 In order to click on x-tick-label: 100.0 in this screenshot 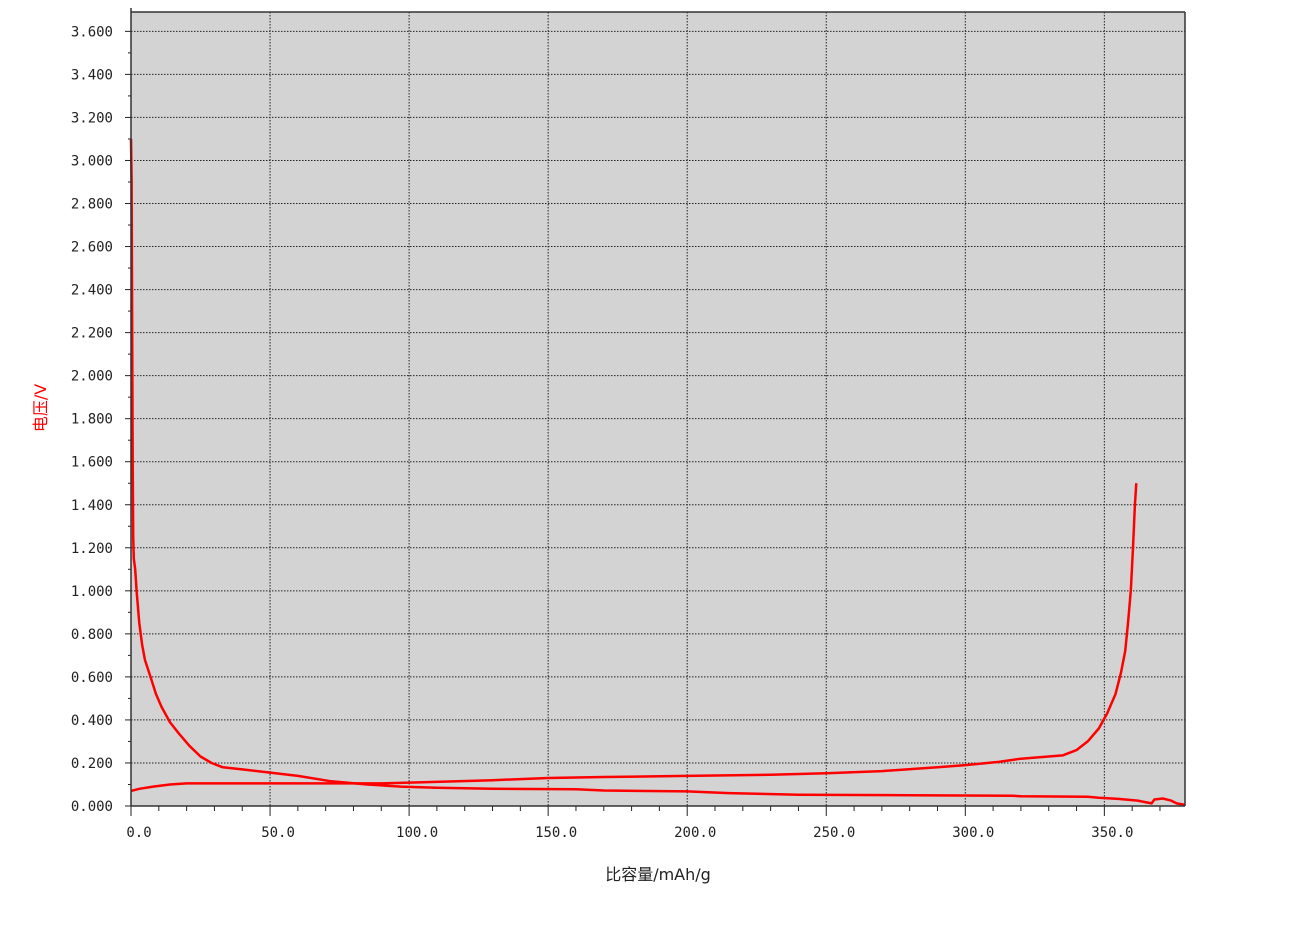, I will do `click(417, 833)`.